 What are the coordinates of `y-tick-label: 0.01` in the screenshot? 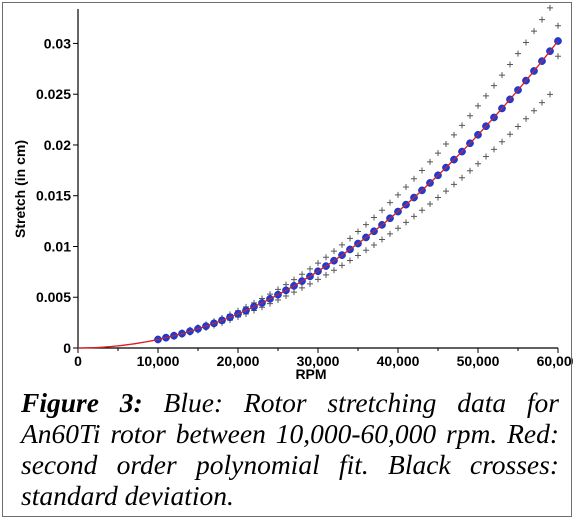 It's located at (57, 246).